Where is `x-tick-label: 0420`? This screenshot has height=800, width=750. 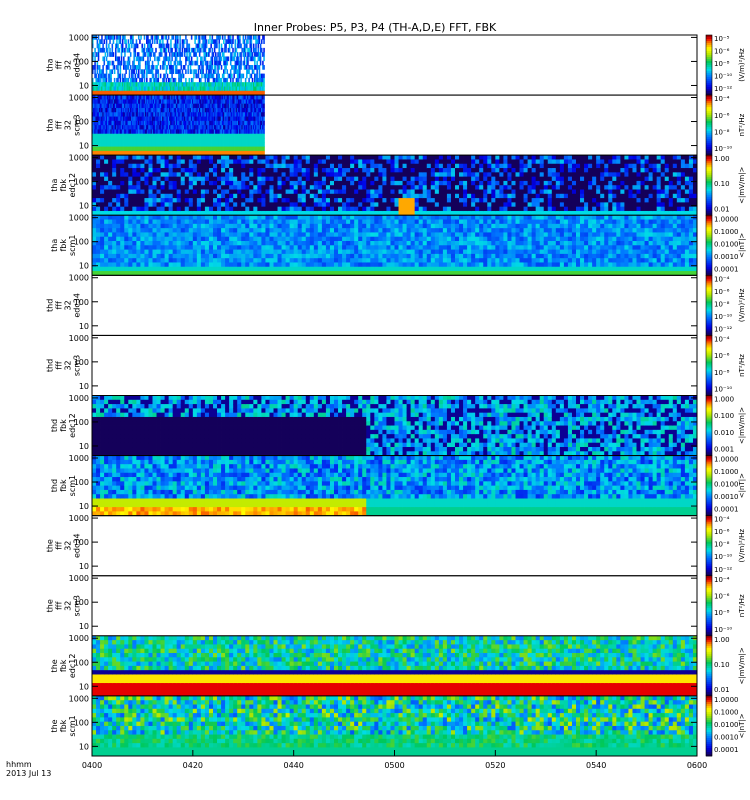 x-tick-label: 0420 is located at coordinates (193, 765).